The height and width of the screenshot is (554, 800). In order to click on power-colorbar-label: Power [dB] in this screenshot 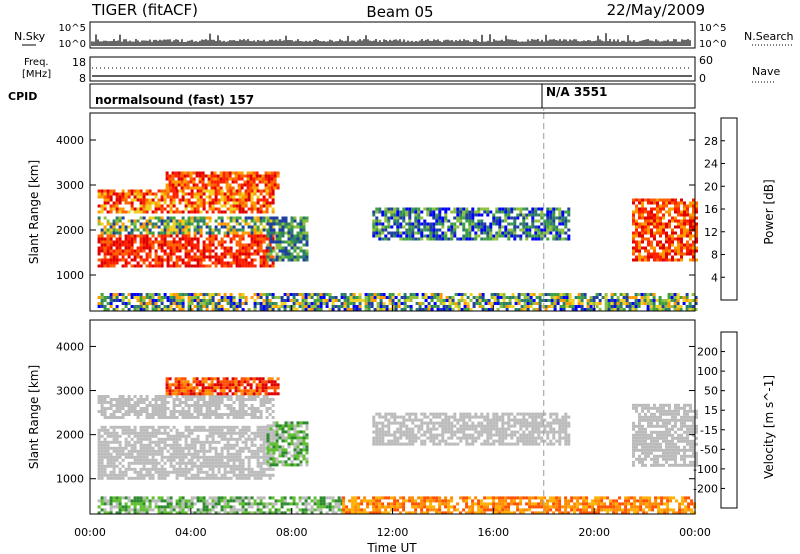, I will do `click(769, 211)`.